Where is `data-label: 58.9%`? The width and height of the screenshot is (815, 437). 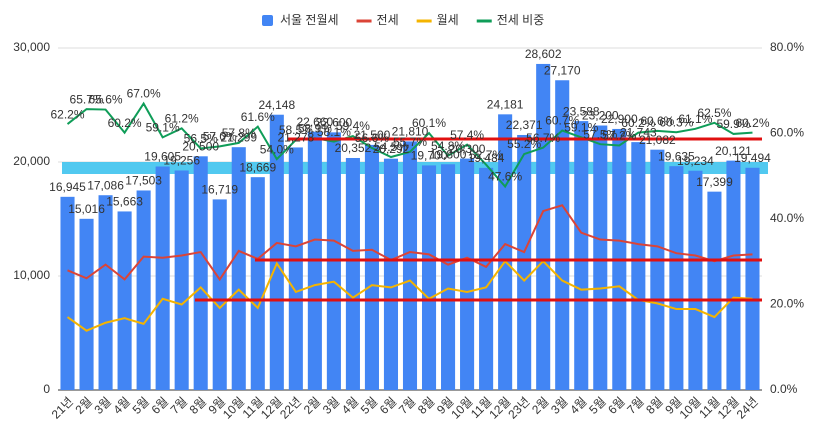
data-label: 58.9% is located at coordinates (315, 128).